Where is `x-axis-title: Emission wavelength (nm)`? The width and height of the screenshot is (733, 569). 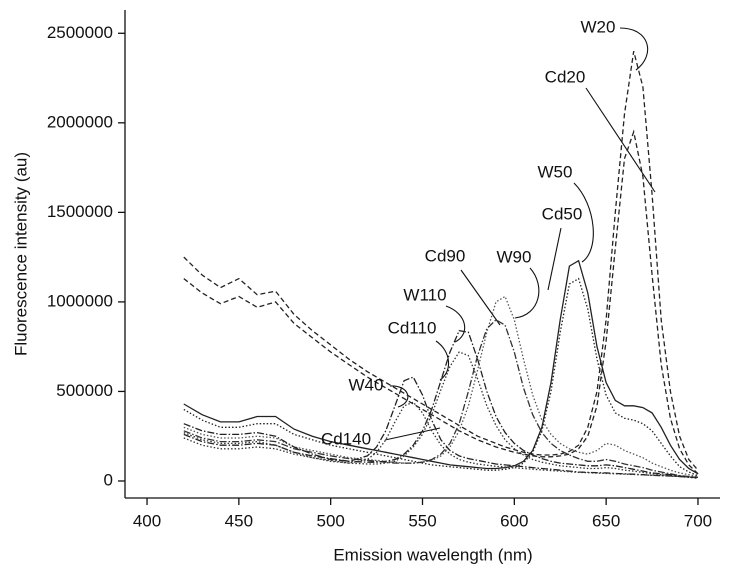
x-axis-title: Emission wavelength (nm) is located at coordinates (432, 554).